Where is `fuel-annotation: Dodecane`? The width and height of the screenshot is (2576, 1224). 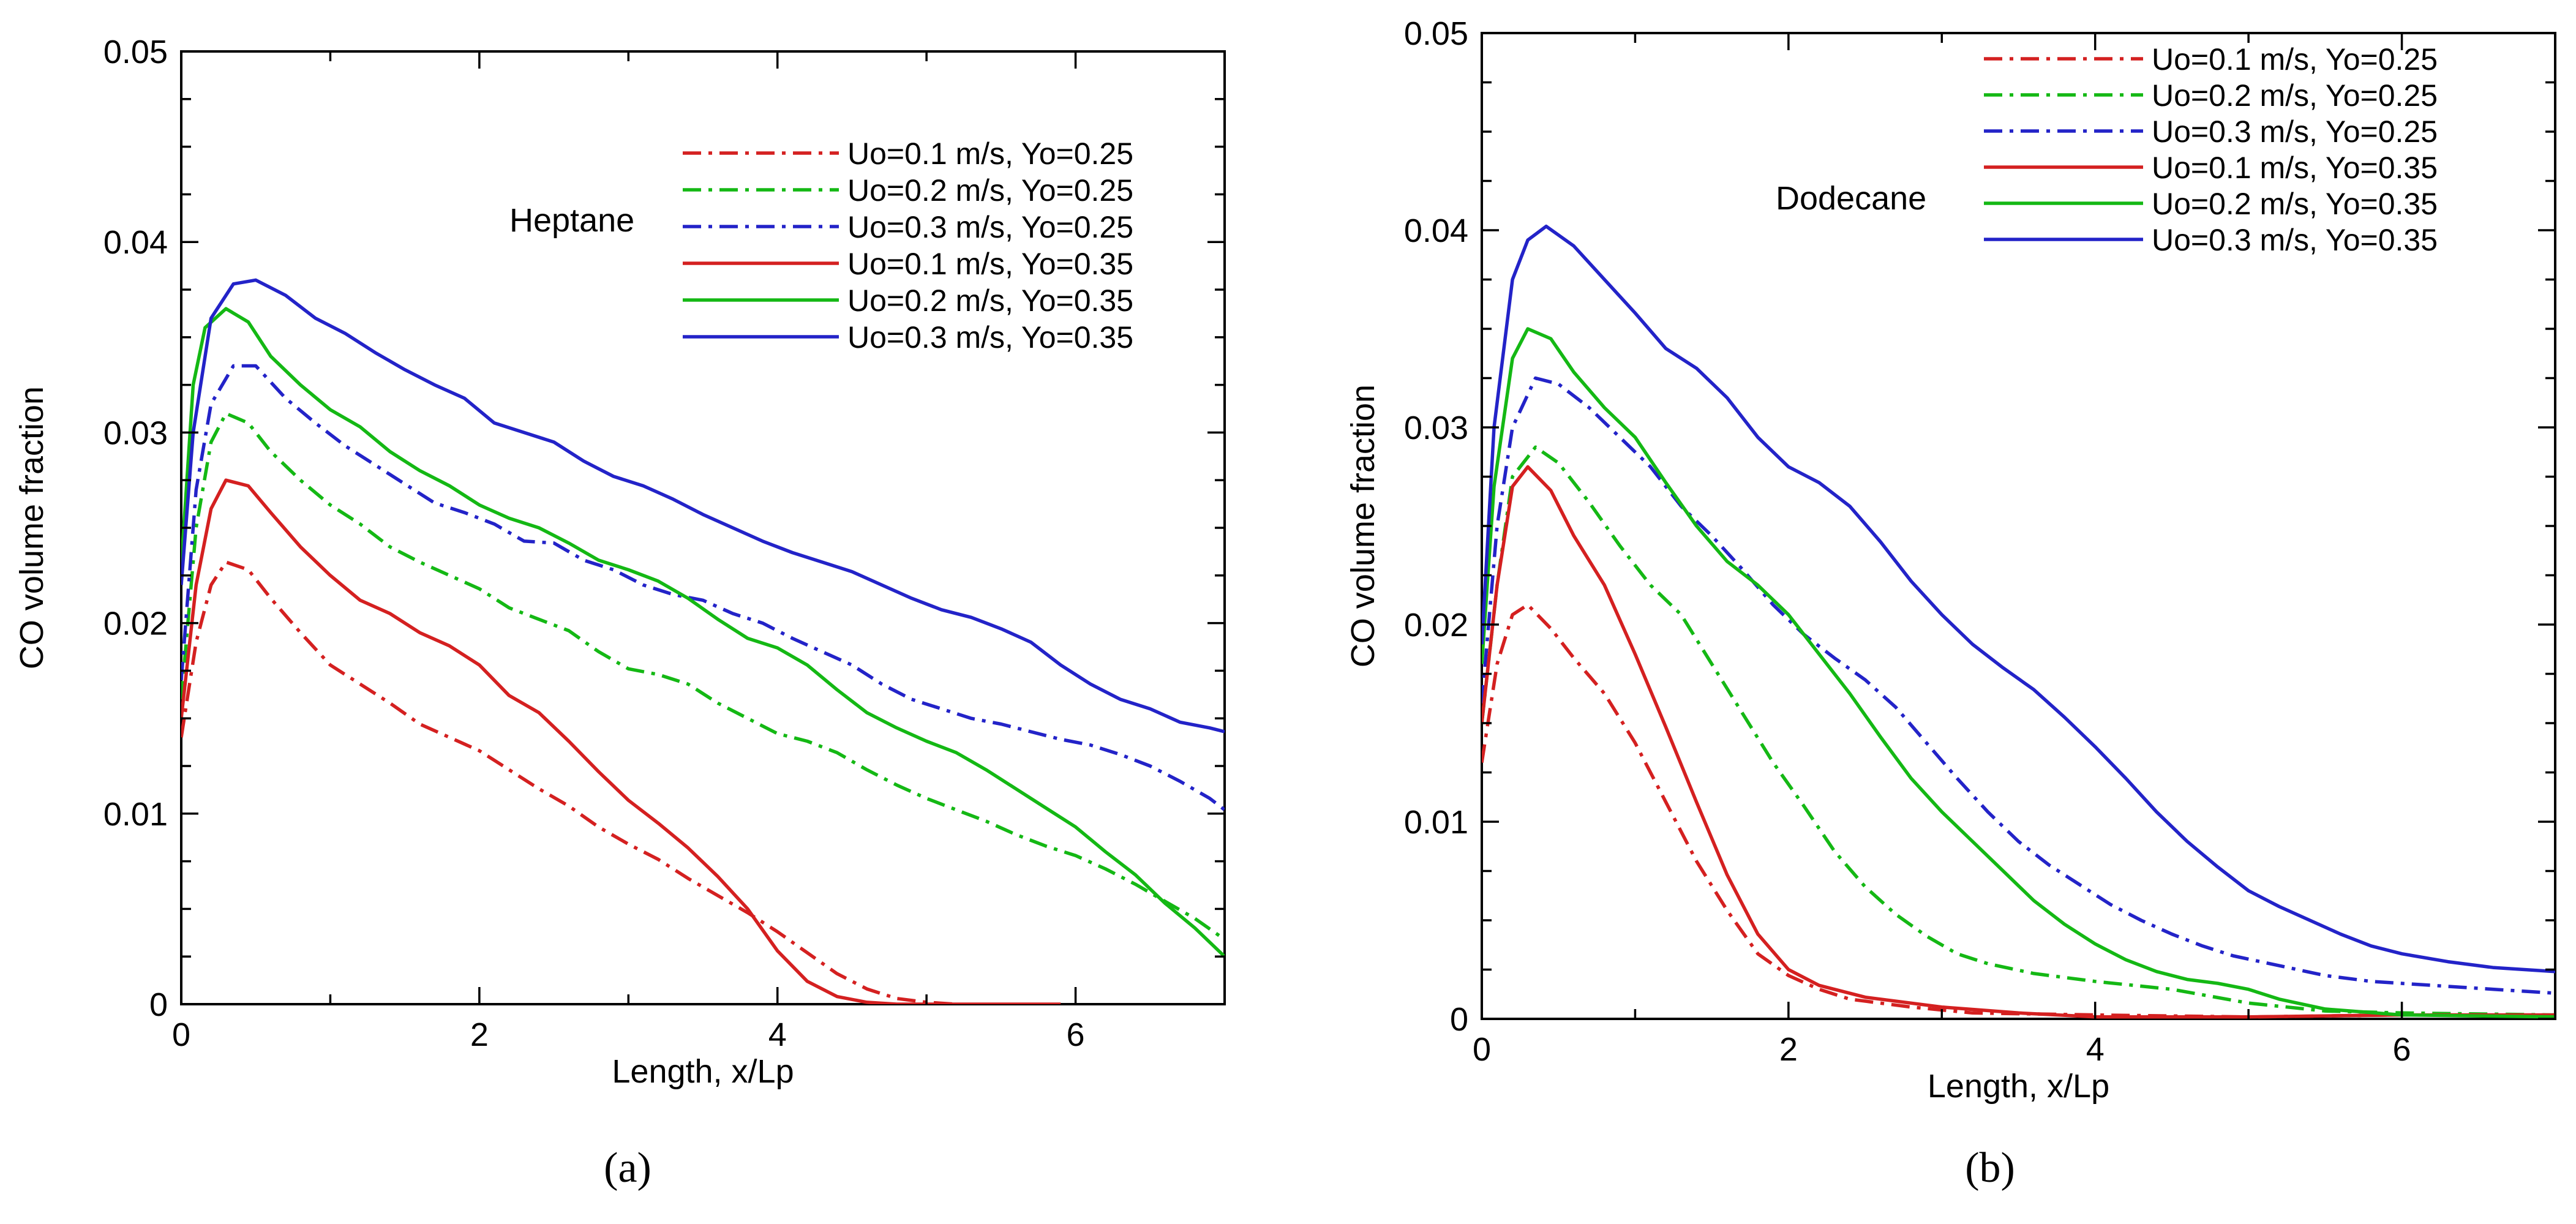 fuel-annotation: Dodecane is located at coordinates (1851, 198).